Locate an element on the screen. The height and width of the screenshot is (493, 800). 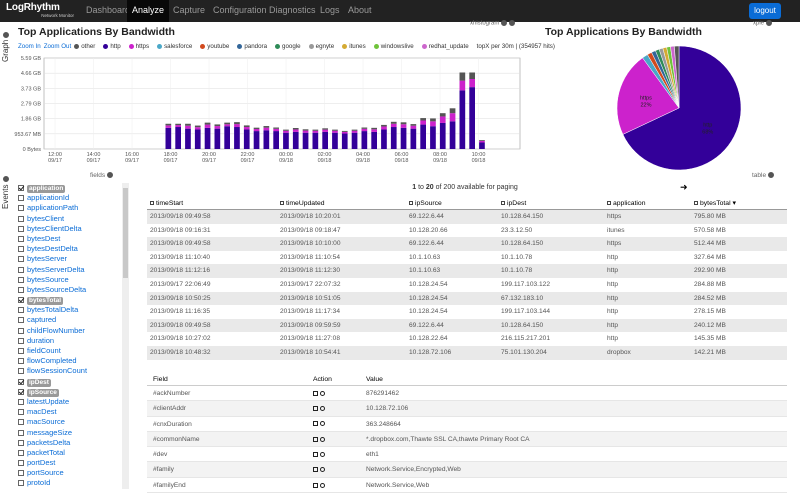
legend-item: salesforce is located at coordinates (176, 46).